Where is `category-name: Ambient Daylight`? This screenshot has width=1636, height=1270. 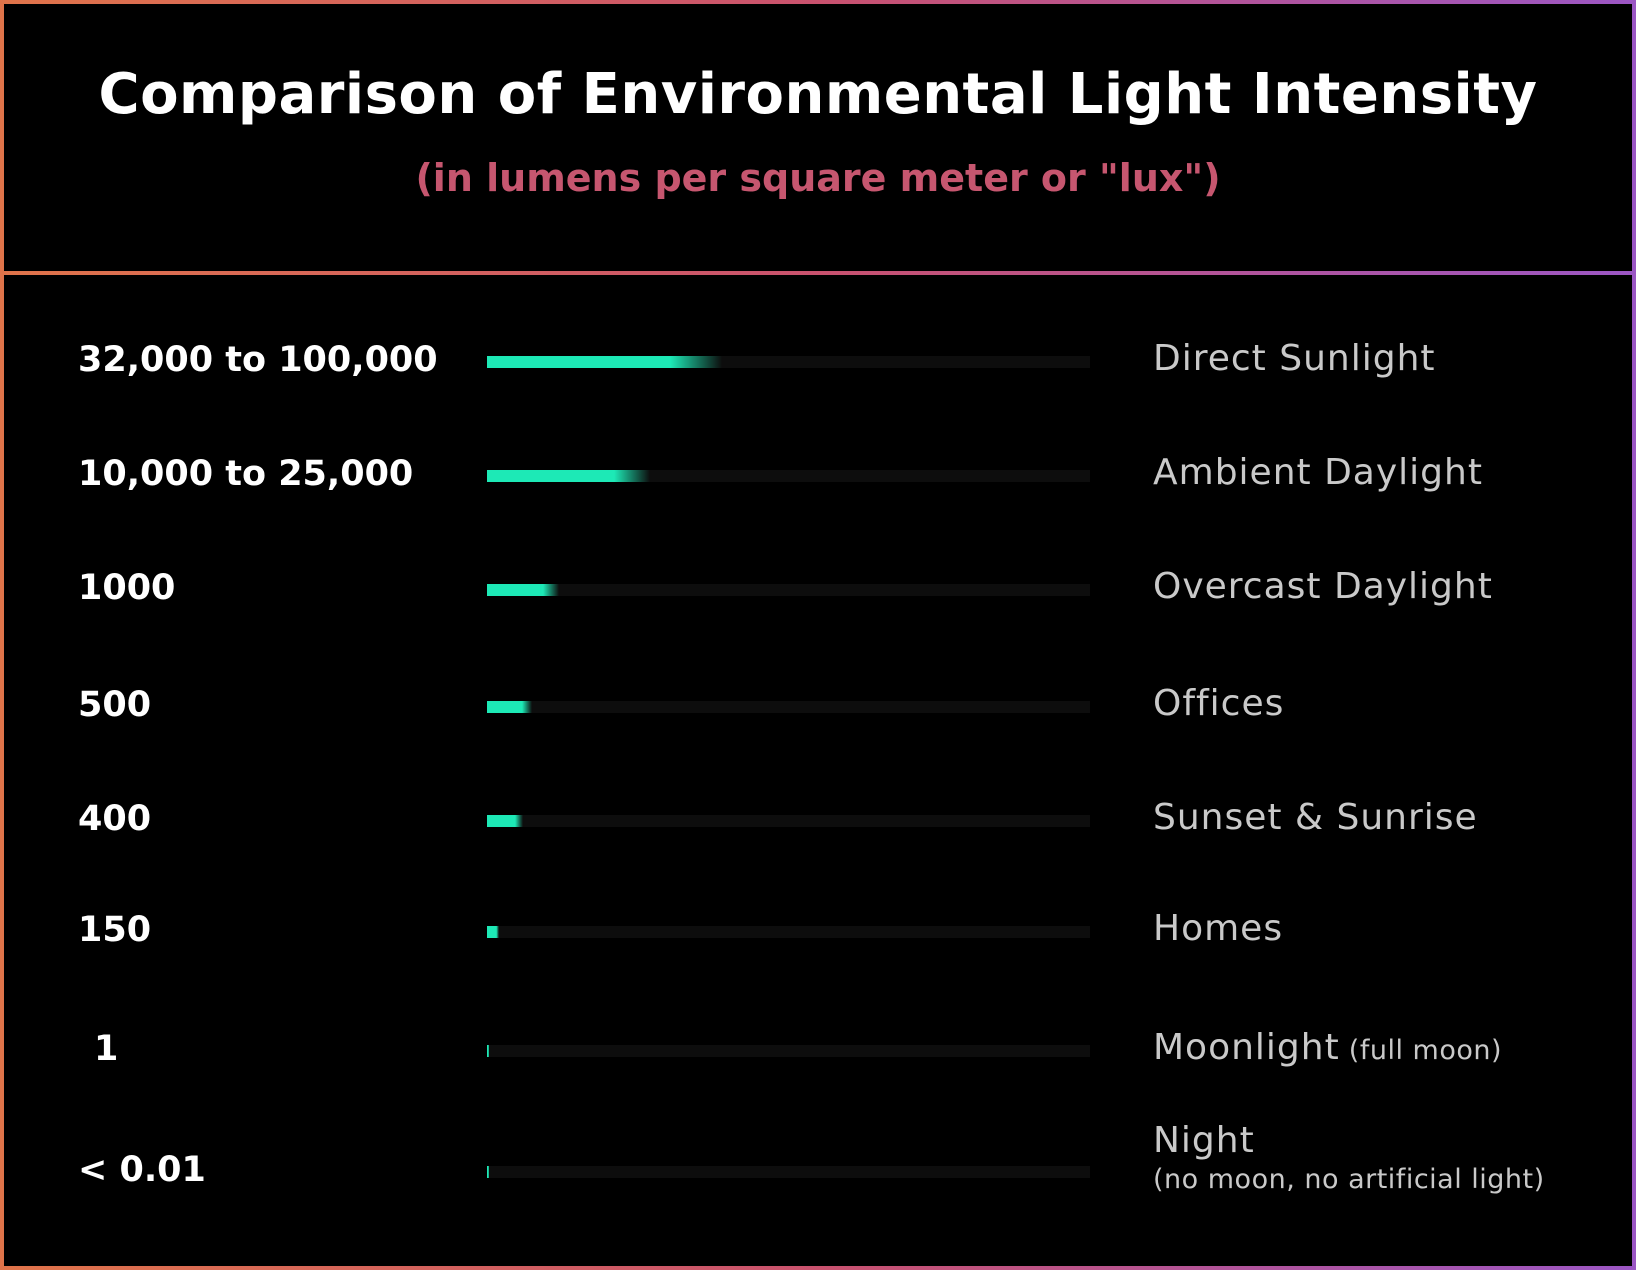 category-name: Ambient Daylight is located at coordinates (1318, 472).